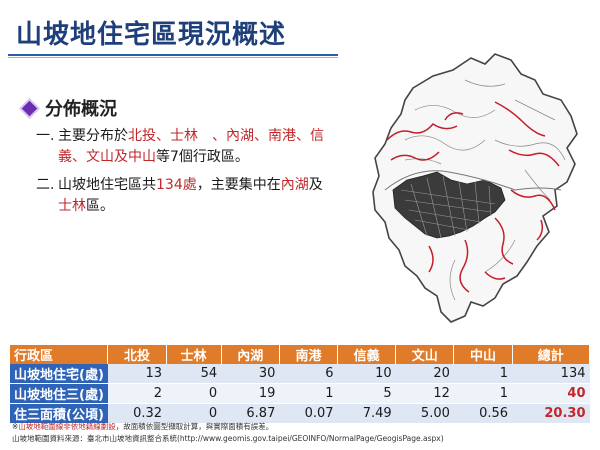 The width and height of the screenshot is (600, 450). I want to click on row-label: 住三面積(公頃), so click(59, 413).